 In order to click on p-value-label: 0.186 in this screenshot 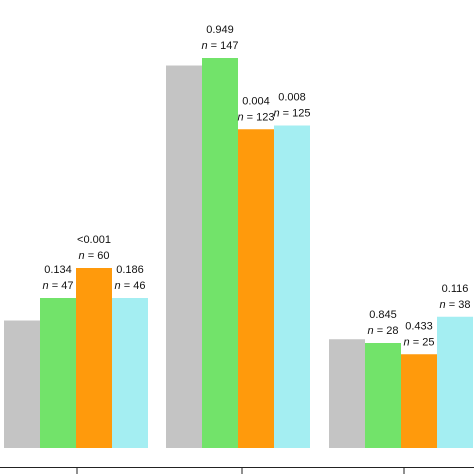, I will do `click(130, 270)`.